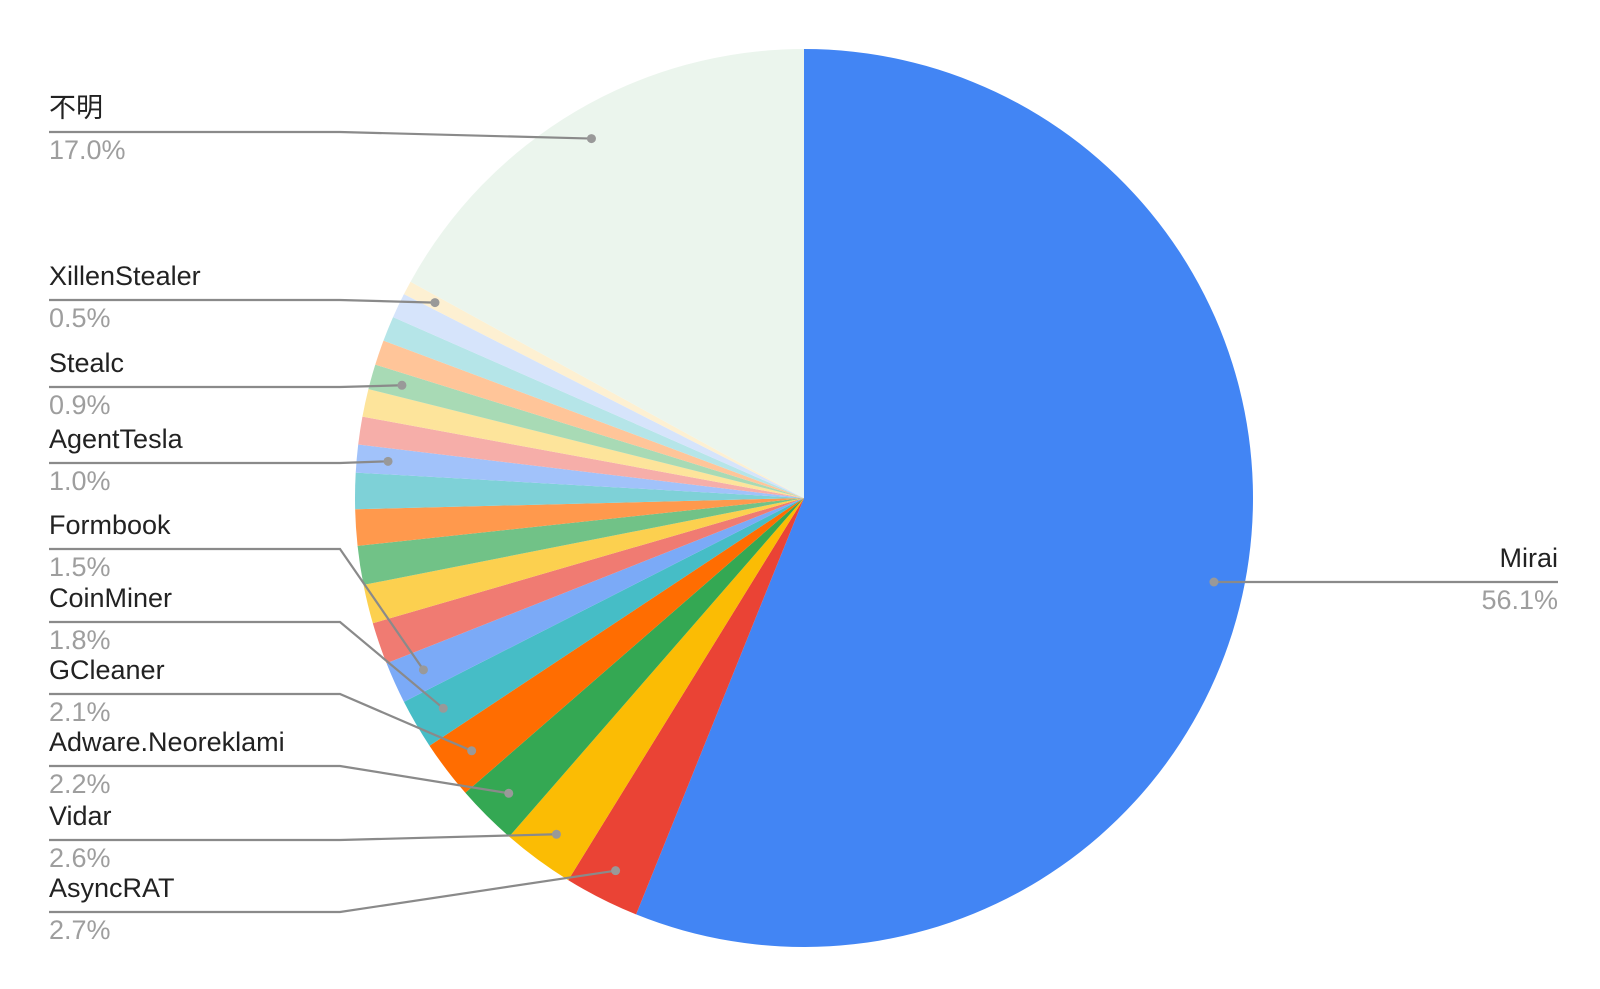 This screenshot has width=1600, height=989. Describe the element at coordinates (1519, 600) in the screenshot. I see `slice-percent: 56.1%` at that location.